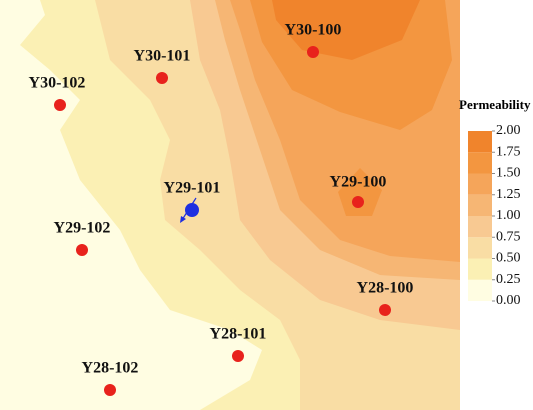 The height and width of the screenshot is (410, 533). I want to click on colorbar-tick-label: 1.50, so click(508, 173).